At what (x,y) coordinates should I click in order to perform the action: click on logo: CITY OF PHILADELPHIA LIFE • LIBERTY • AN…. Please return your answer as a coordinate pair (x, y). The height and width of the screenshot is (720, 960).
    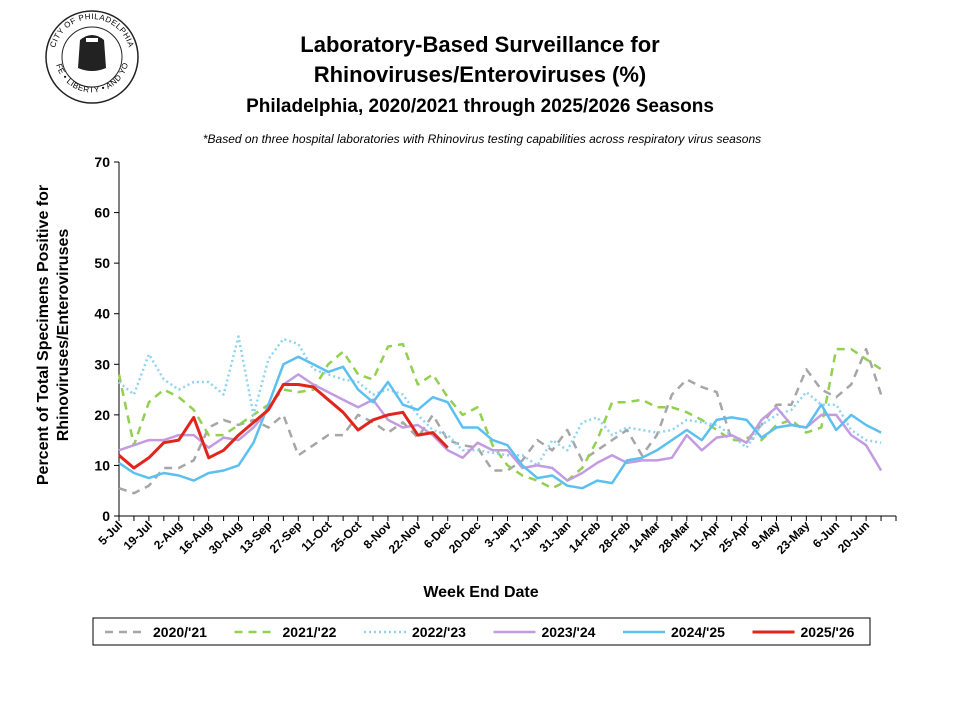
    Looking at the image, I should click on (69, 52).